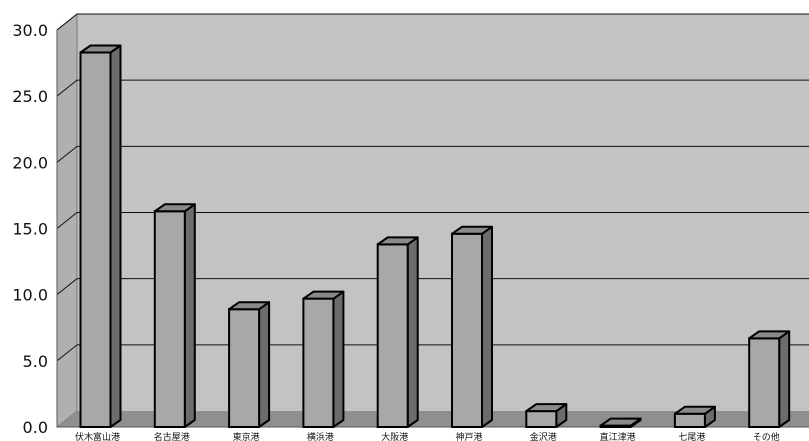  Describe the element at coordinates (394, 436) in the screenshot. I see `x-tick-label: 大阪港` at that location.